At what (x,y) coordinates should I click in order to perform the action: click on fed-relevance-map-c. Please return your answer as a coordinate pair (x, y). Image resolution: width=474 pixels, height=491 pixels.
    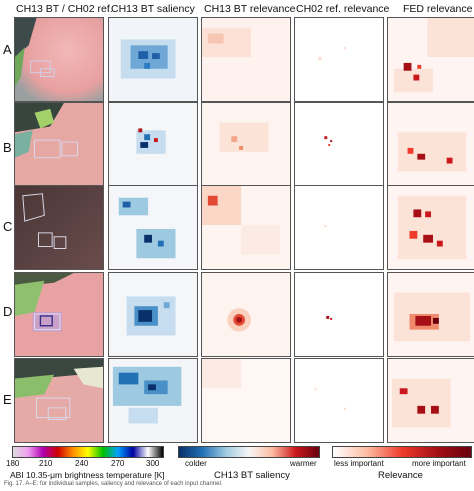
    Looking at the image, I should click on (430, 227).